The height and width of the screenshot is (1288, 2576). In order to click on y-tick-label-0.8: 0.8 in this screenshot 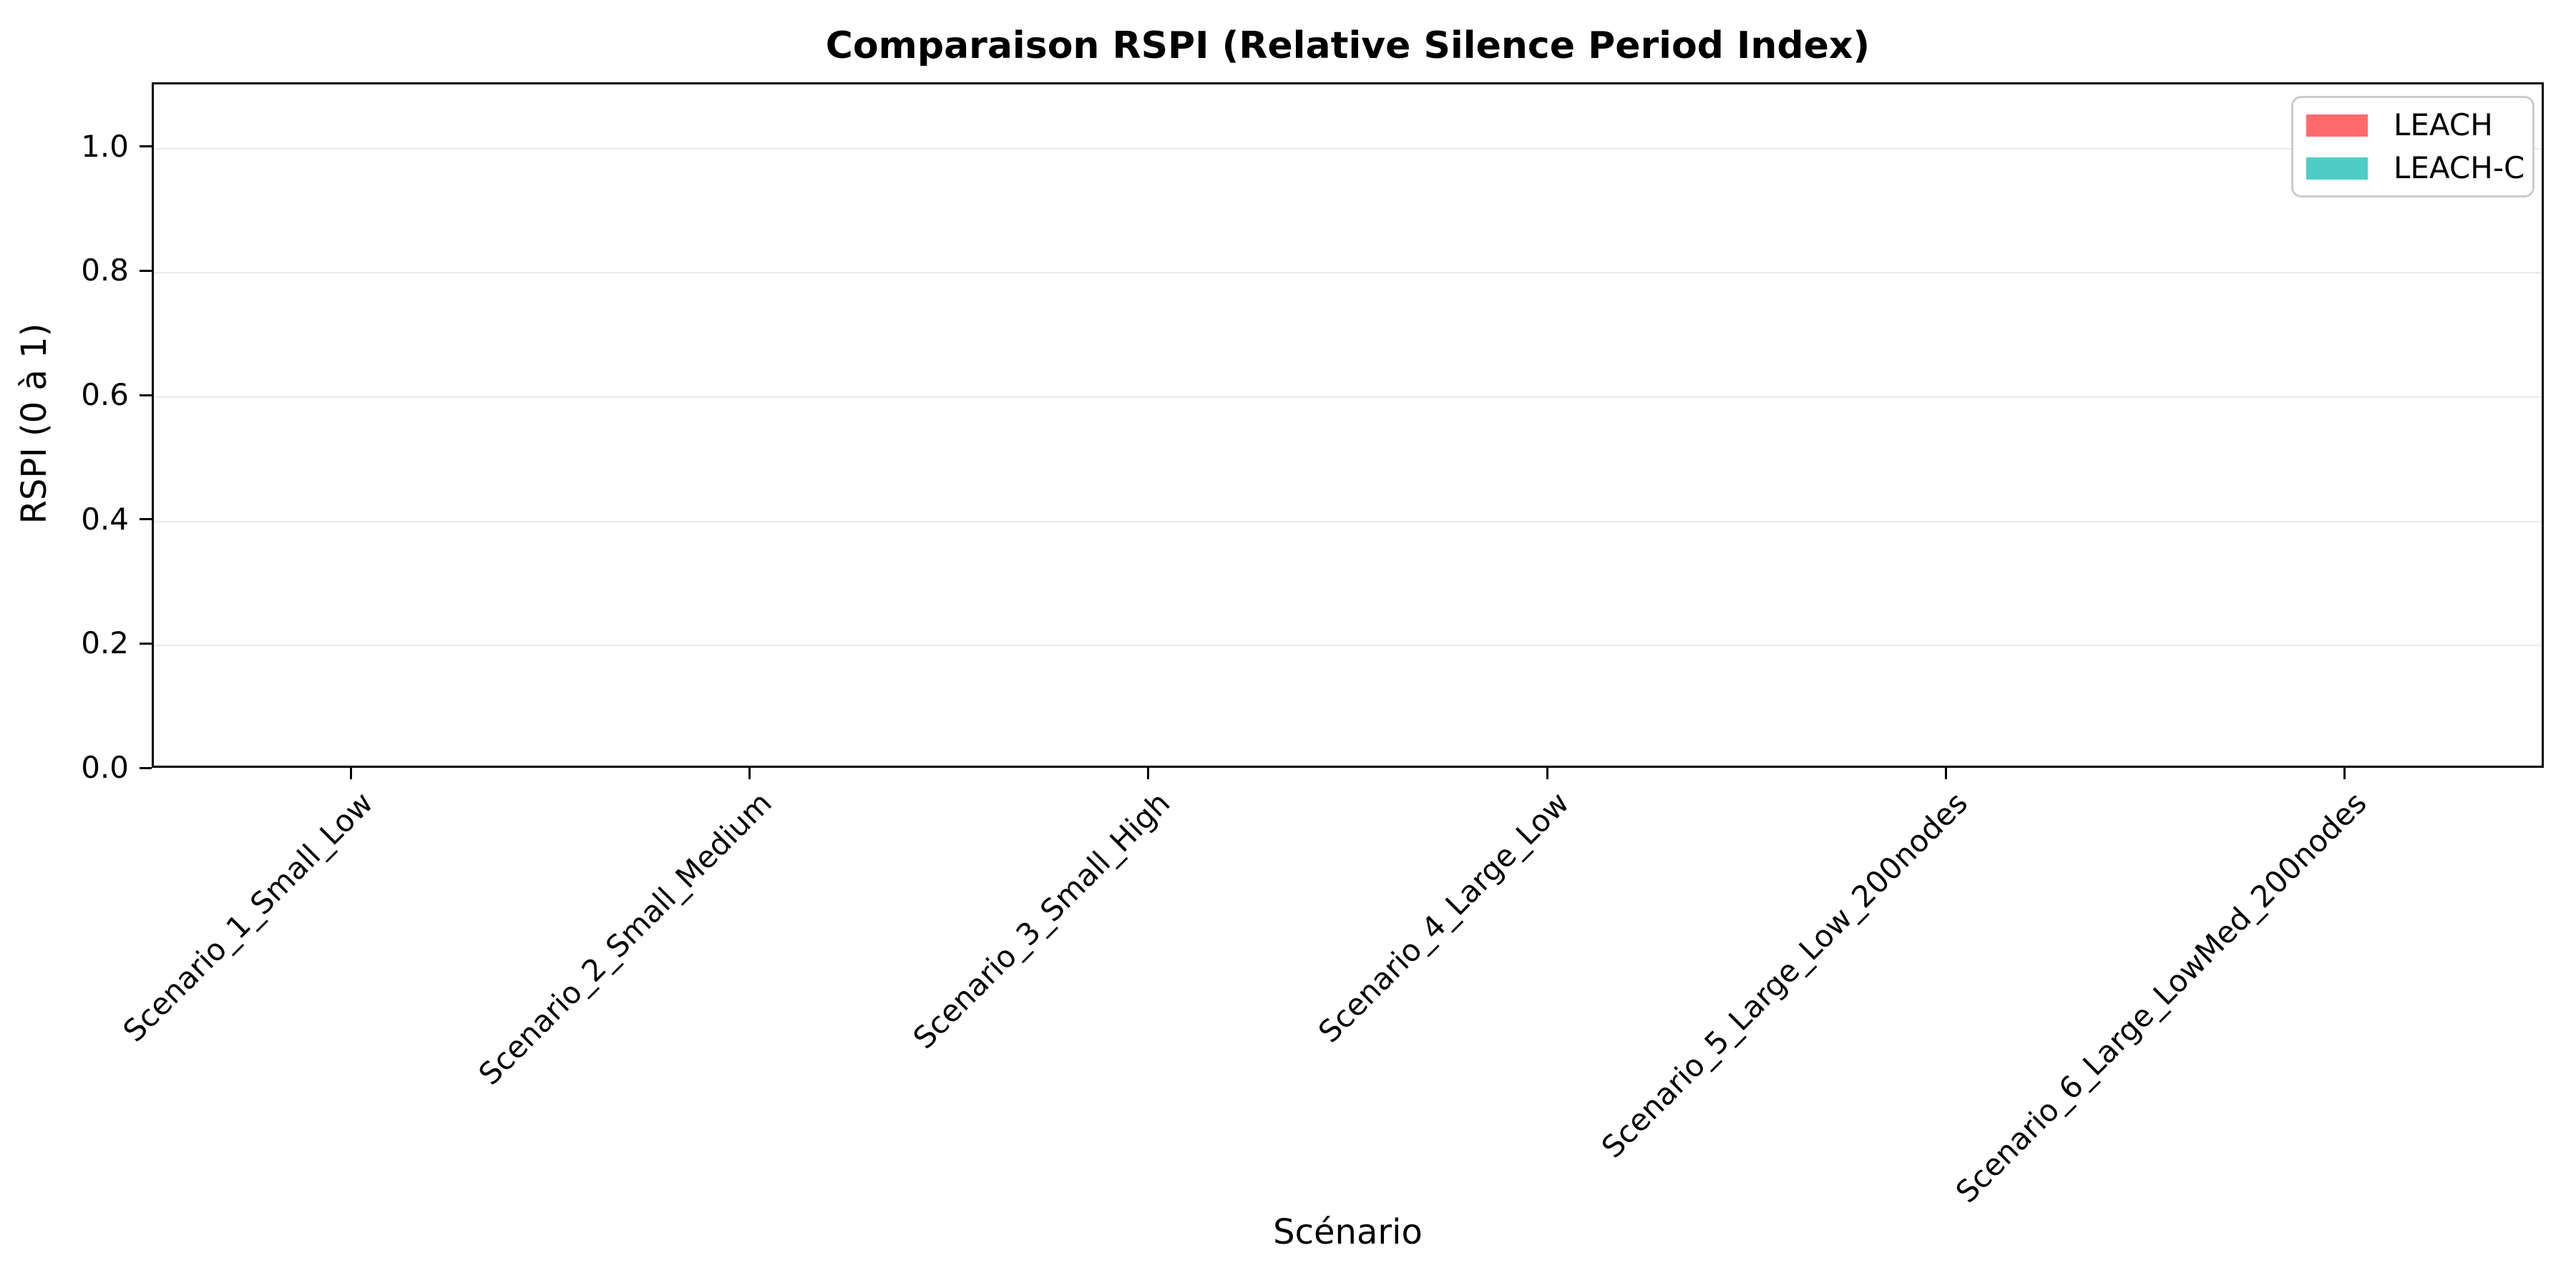, I will do `click(105, 270)`.